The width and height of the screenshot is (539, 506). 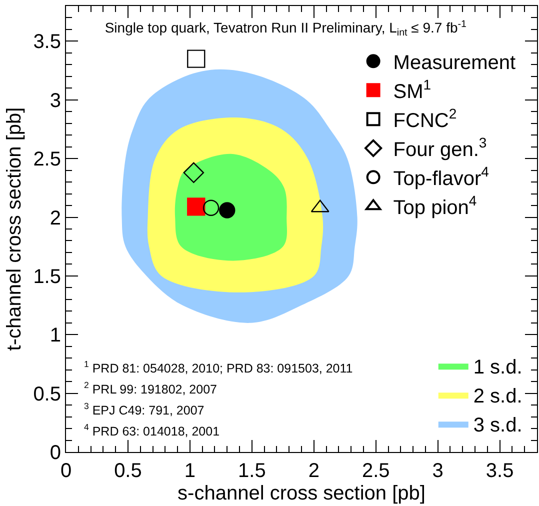 What do you see at coordinates (144, 409) in the screenshot?
I see `annotation: $^{3}$ EPJ C49: 791, 2007` at bounding box center [144, 409].